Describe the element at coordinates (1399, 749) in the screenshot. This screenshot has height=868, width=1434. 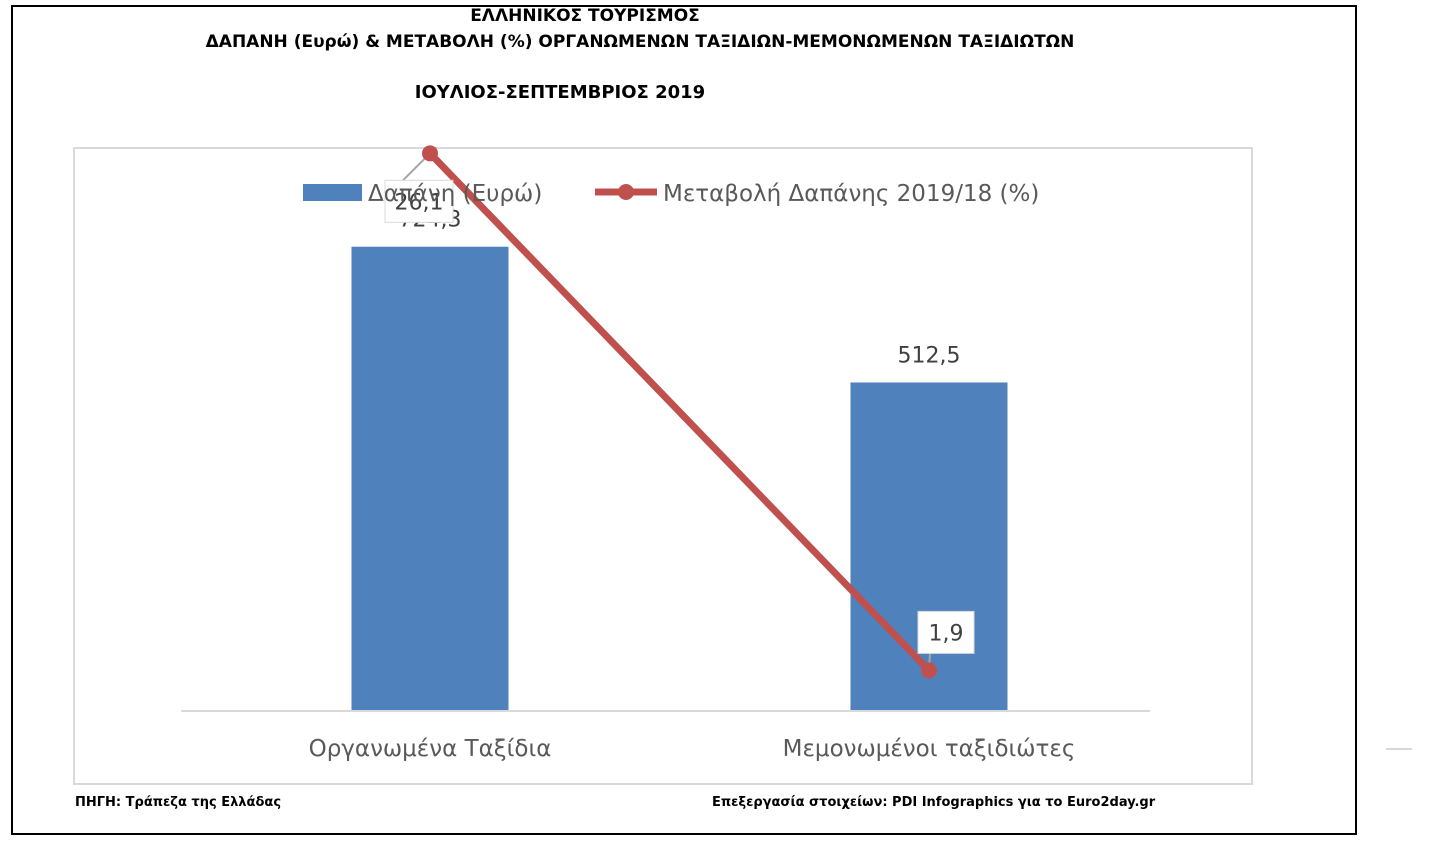
I see `stray-divider` at that location.